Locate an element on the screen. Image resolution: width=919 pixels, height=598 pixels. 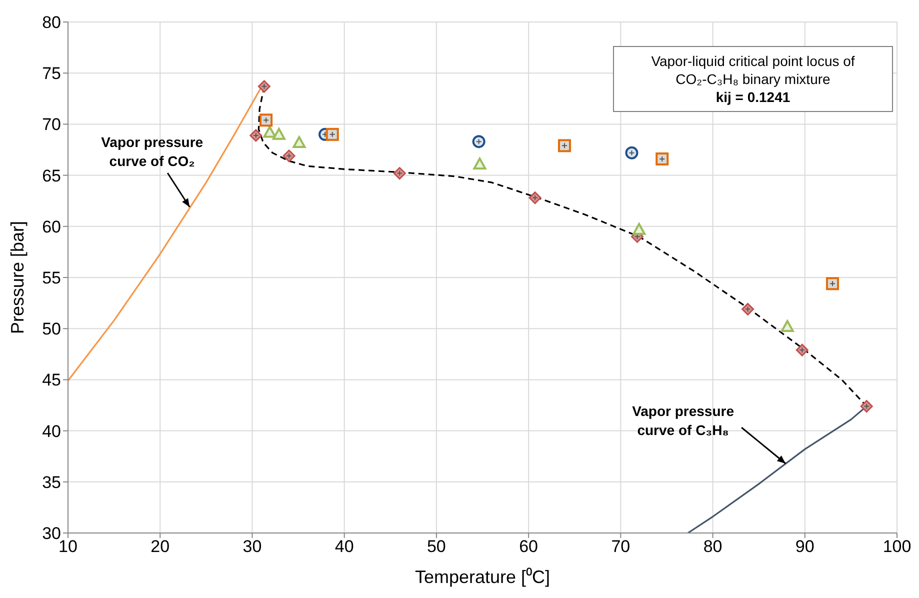
annotation: Vapor pressure curve of CO₂ is located at coordinates (152, 151).